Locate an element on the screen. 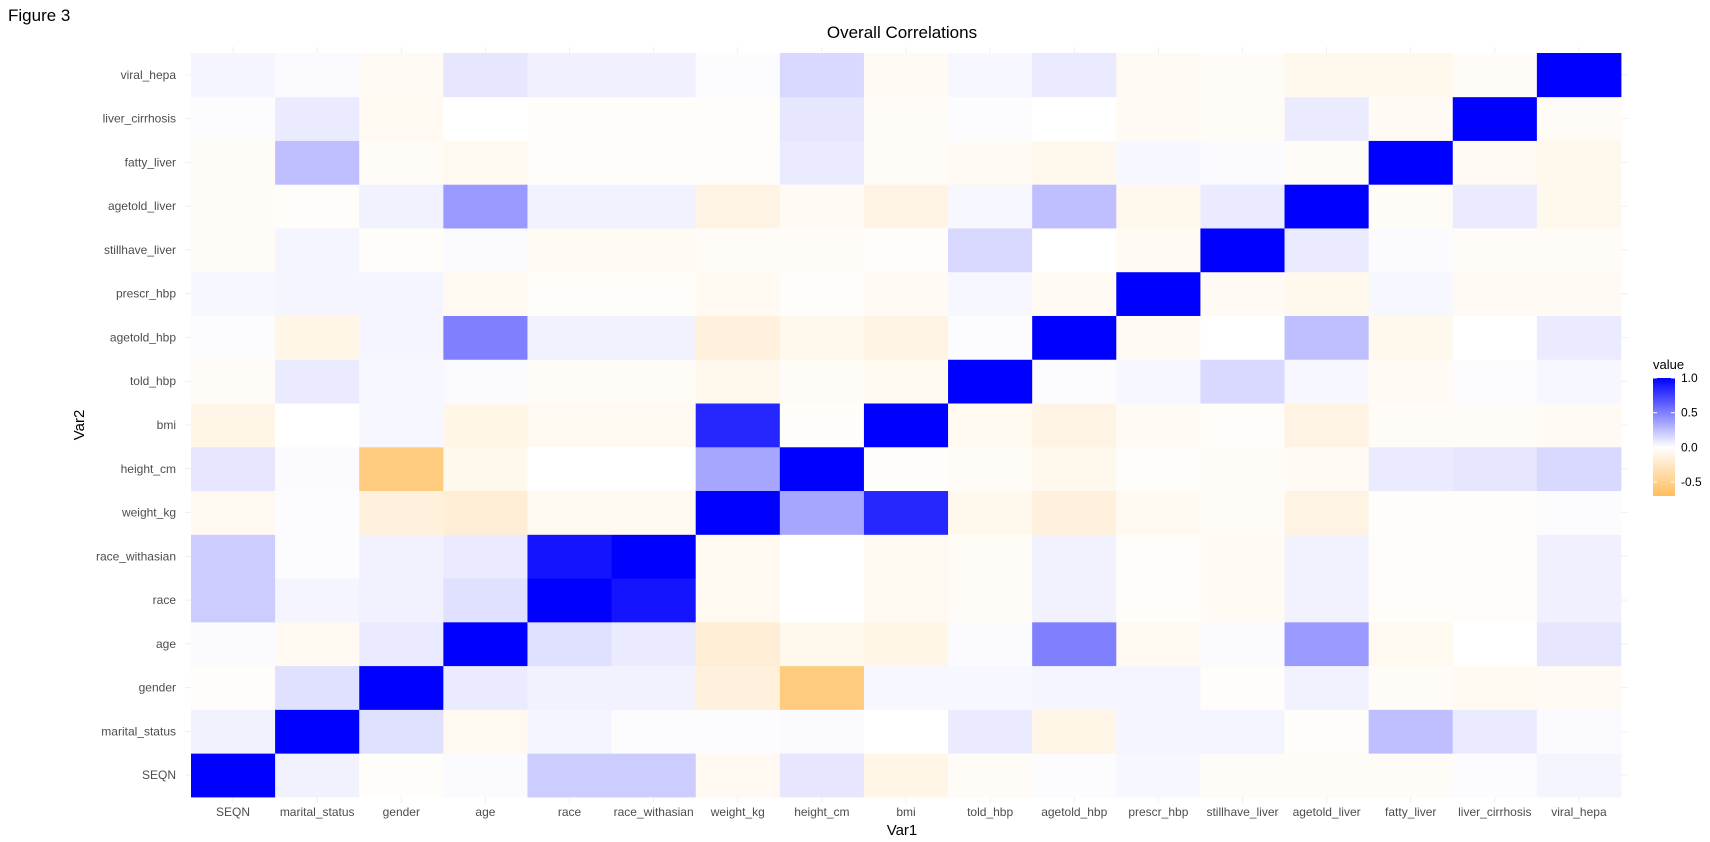 Image resolution: width=1710 pixels, height=842 pixels. heatmap-cell-told_hbp-race is located at coordinates (990, 600).